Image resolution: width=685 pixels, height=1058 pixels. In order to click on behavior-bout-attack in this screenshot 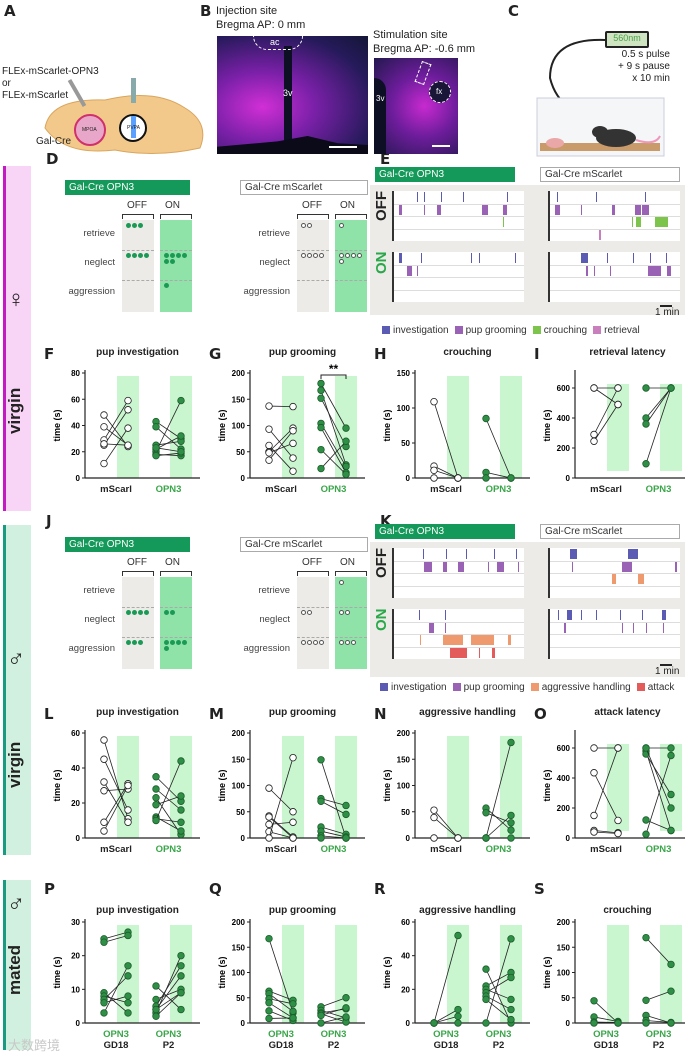, I will do `click(493, 652)`.